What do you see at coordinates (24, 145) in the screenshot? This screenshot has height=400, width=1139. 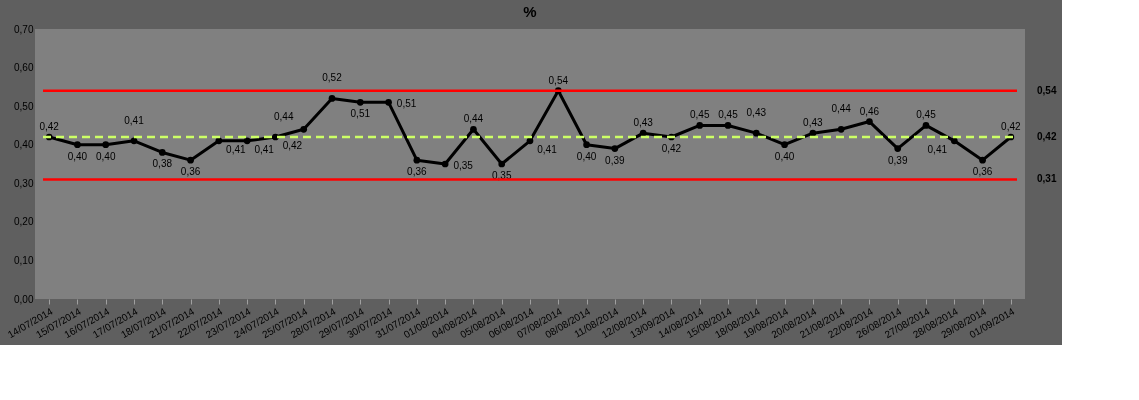 I see `y-tick-label: 0,40` at bounding box center [24, 145].